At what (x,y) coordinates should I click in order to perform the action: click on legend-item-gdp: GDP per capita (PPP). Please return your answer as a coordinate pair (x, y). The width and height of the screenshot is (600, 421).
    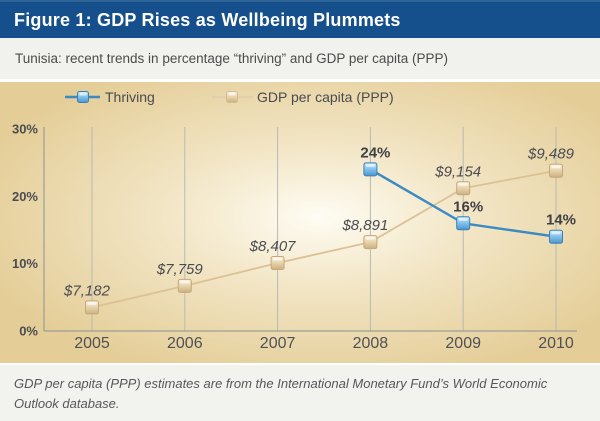
    Looking at the image, I should click on (303, 97).